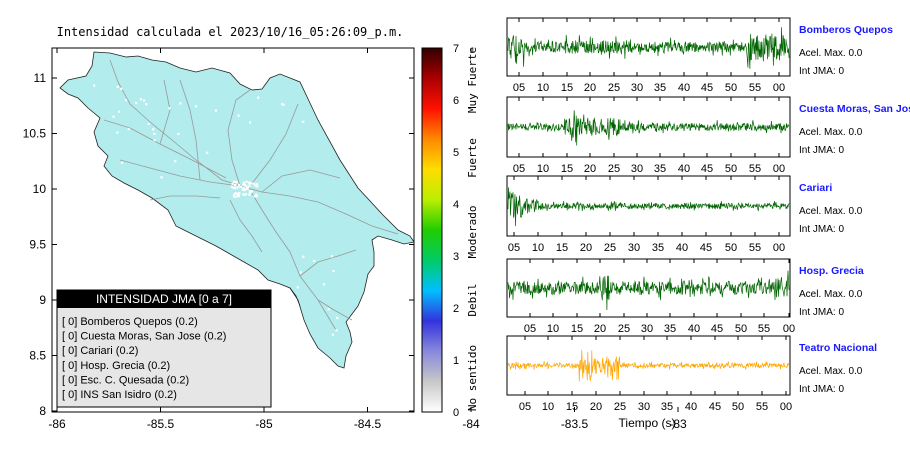 This screenshot has height=465, width=910. What do you see at coordinates (37, 356) in the screenshot?
I see `map-ytick-label: 8.5` at bounding box center [37, 356].